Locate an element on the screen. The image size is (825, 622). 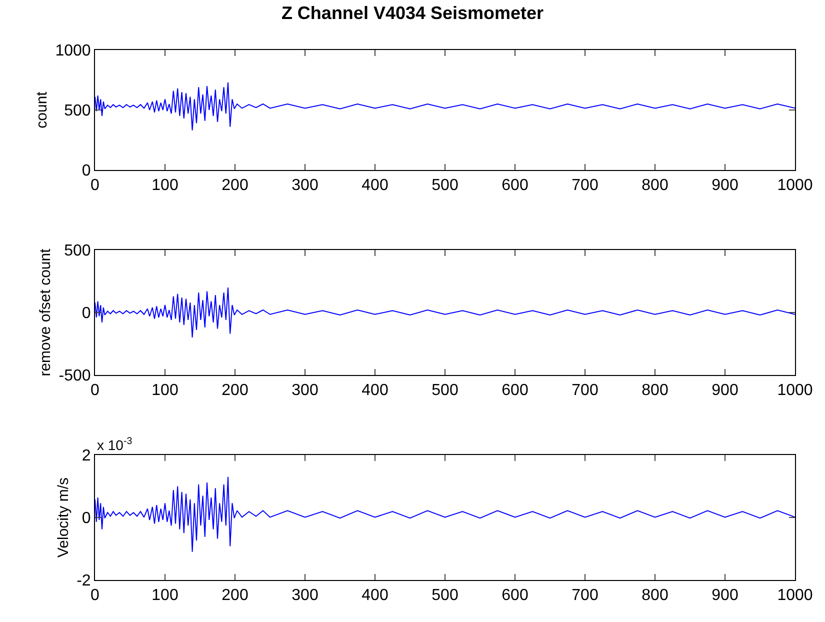
y-tick-label: 2 is located at coordinates (86, 456).